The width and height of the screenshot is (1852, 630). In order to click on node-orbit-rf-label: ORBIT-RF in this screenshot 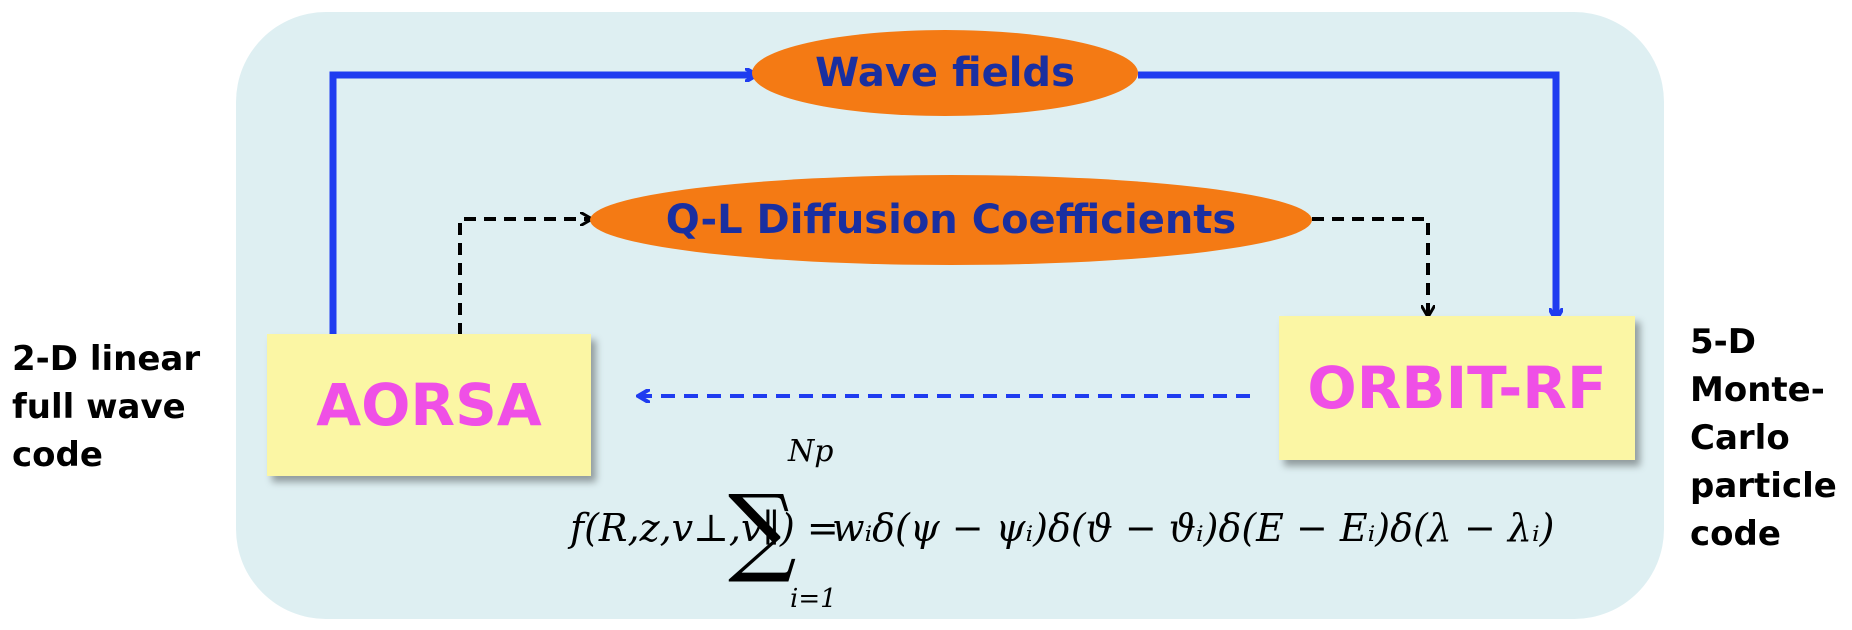, I will do `click(1457, 388)`.